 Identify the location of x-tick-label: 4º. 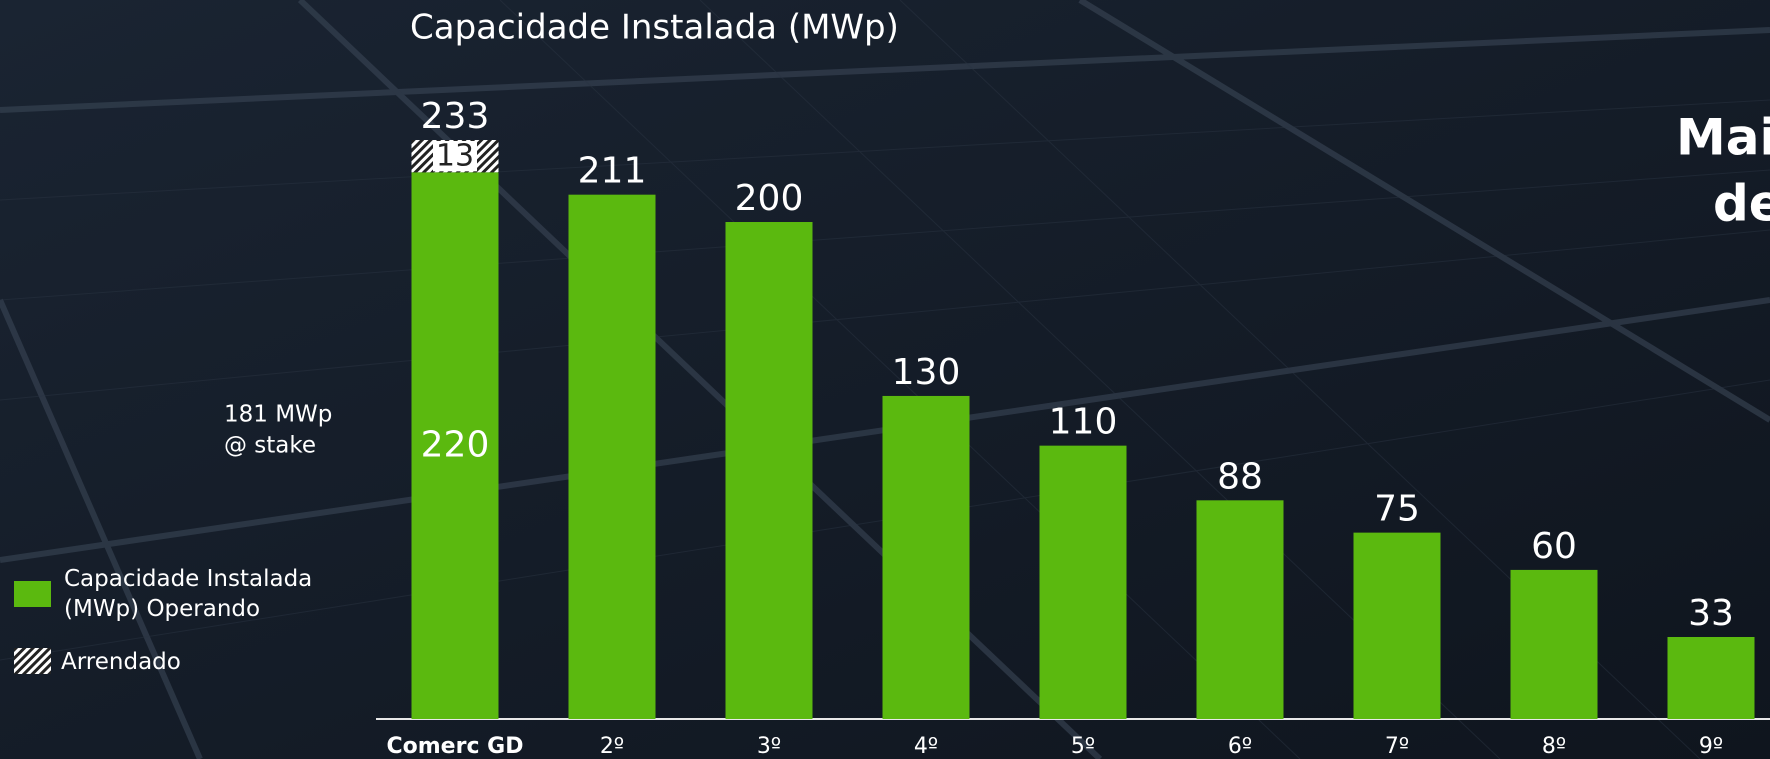
(926, 746).